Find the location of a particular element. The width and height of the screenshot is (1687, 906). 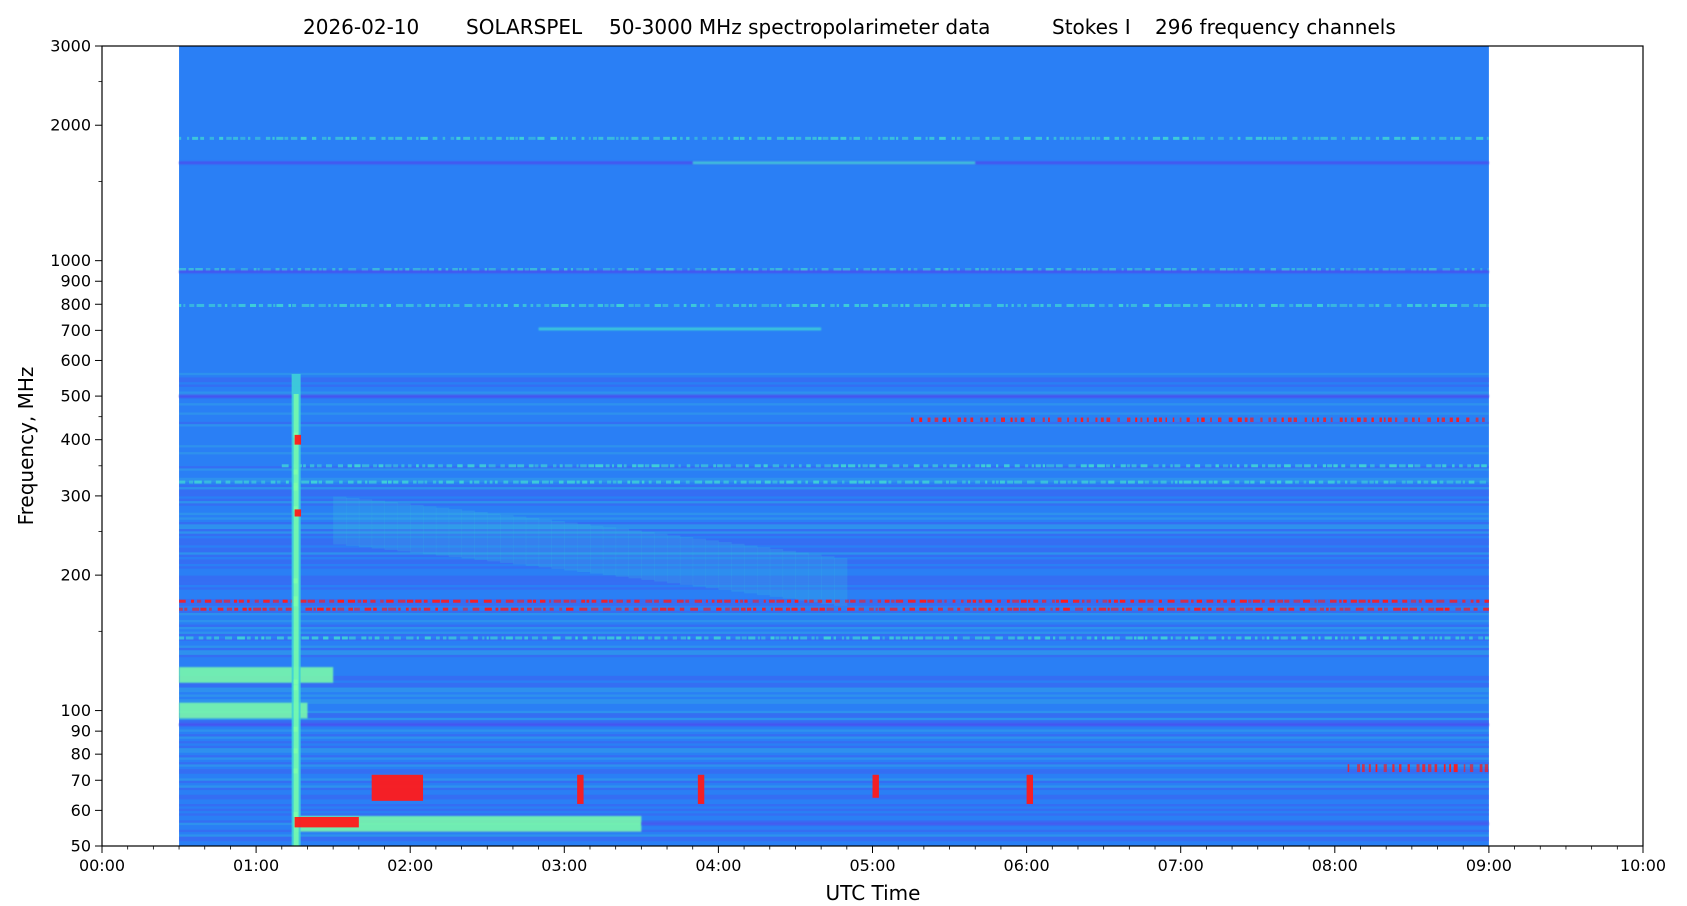

chart-title-description: 50-3000 MHz spectropolarimeter data is located at coordinates (799, 27).